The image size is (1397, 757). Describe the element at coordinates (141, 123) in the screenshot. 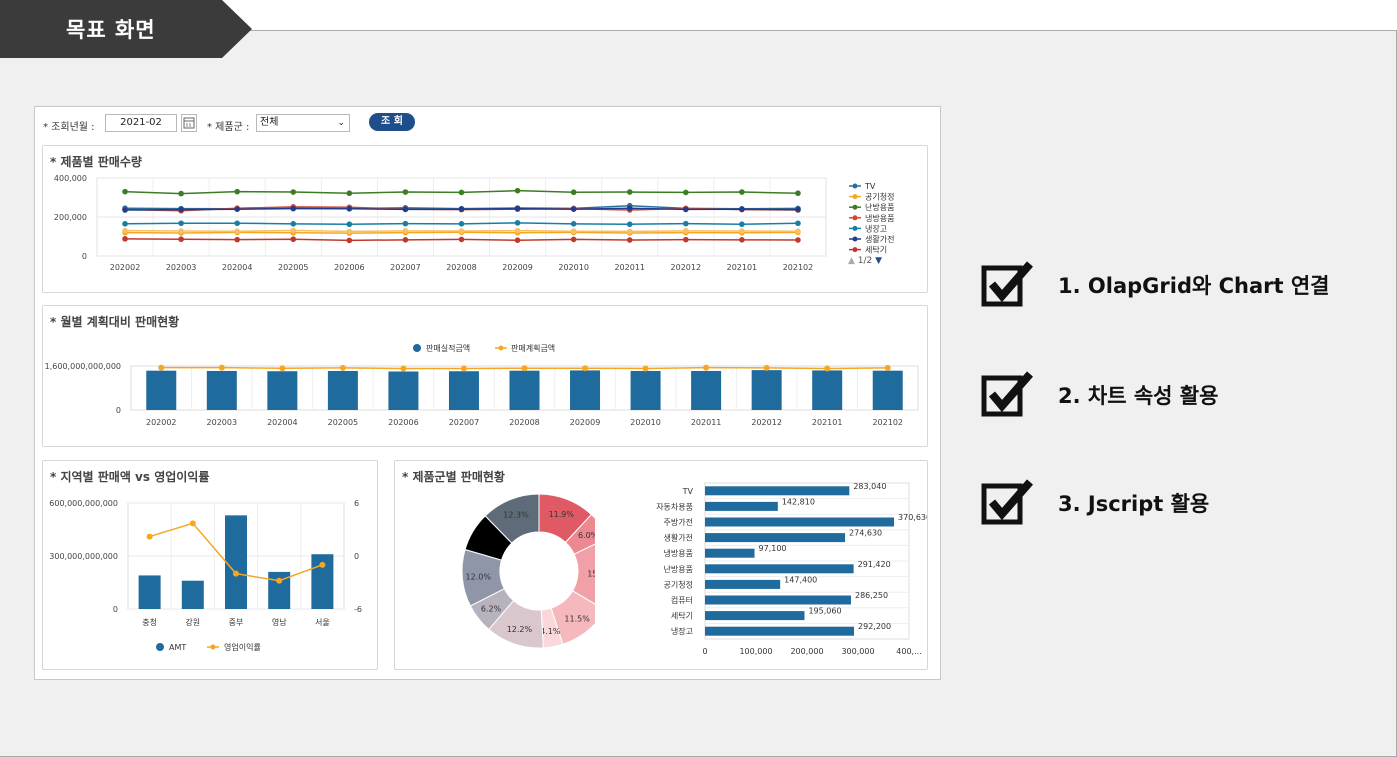

I see `month-input: 2021-02` at that location.